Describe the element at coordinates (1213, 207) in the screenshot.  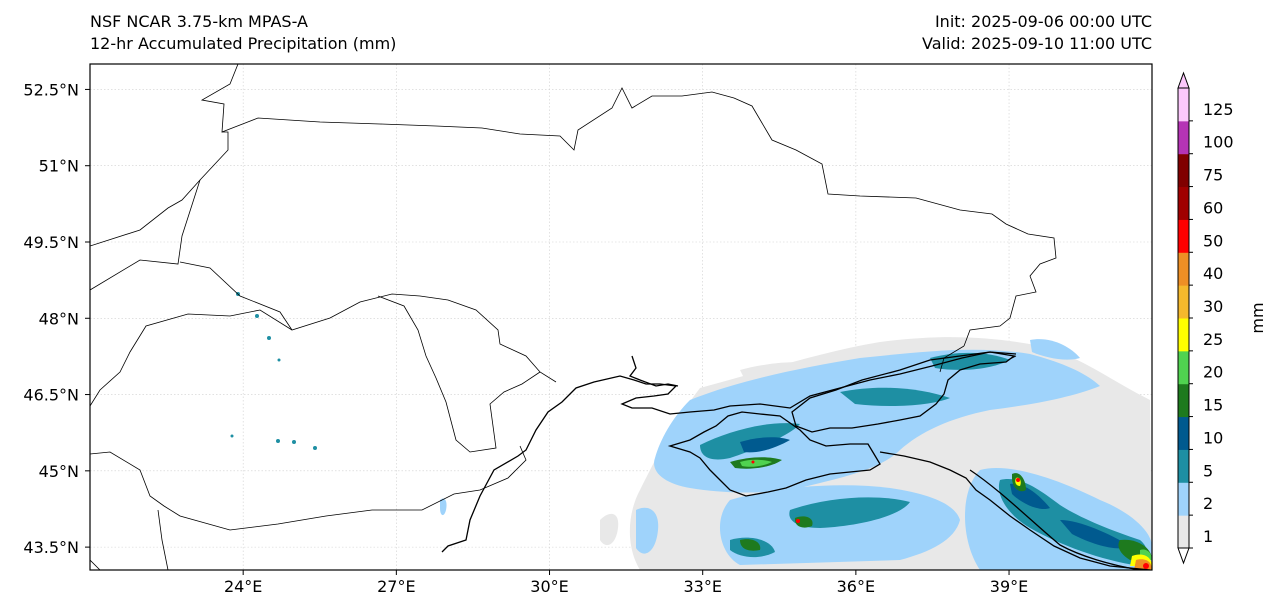
I see `colorbar-label: 60` at that location.